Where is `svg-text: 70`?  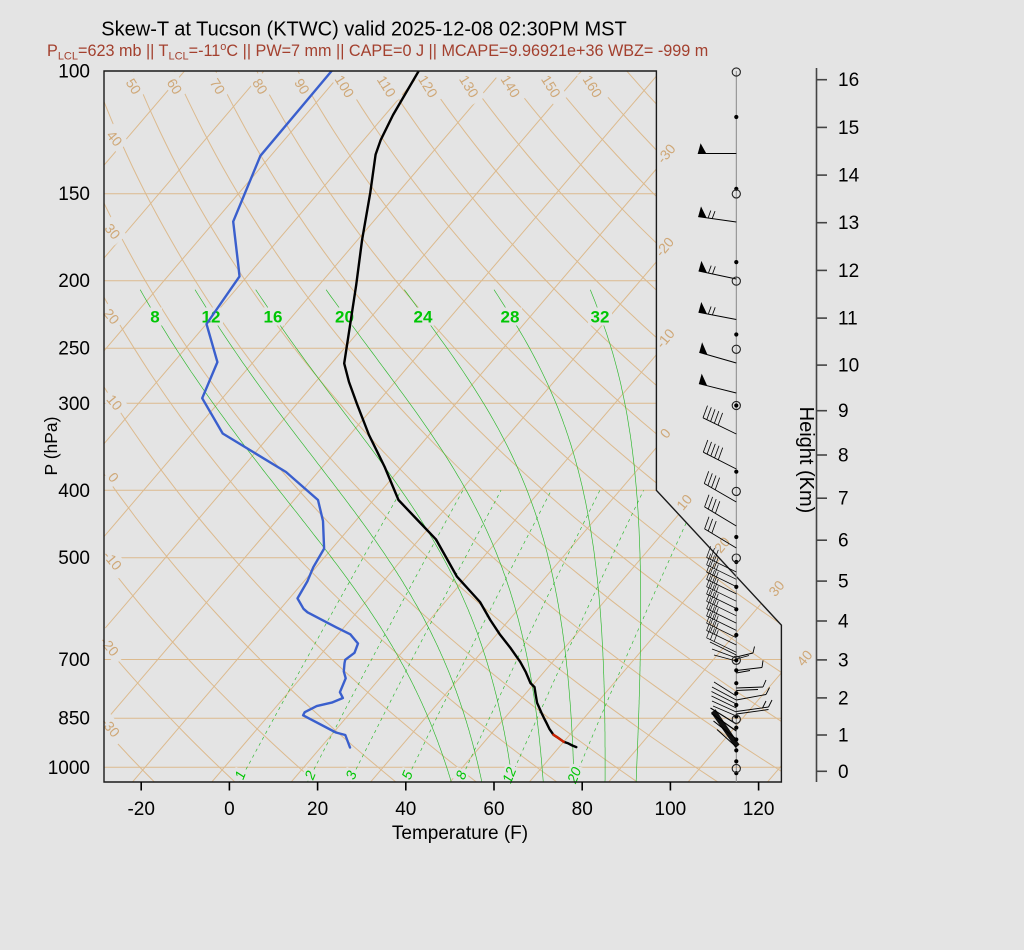
svg-text: 70 is located at coordinates (218, 86).